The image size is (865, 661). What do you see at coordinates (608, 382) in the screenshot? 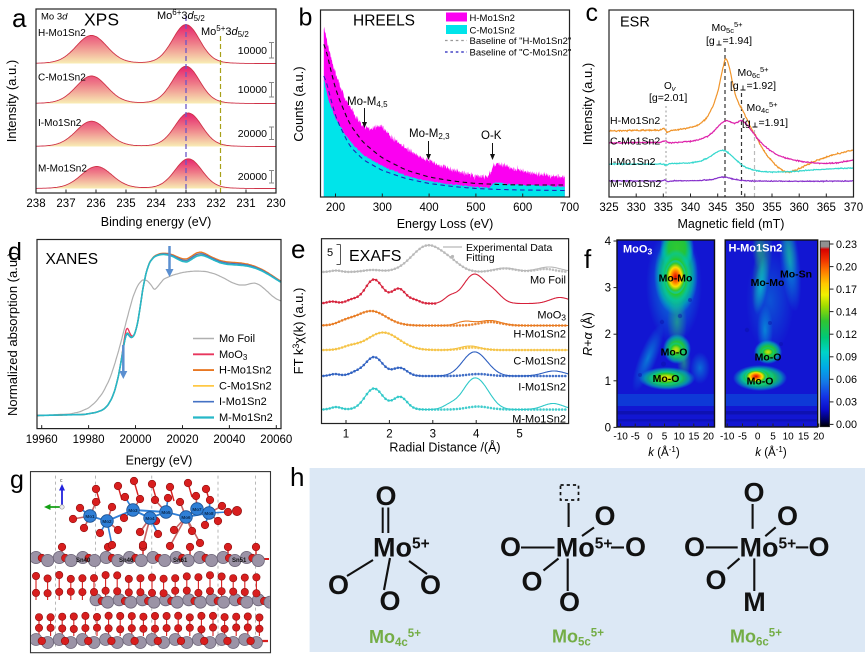
I see `svg-text: 1` at bounding box center [608, 382].